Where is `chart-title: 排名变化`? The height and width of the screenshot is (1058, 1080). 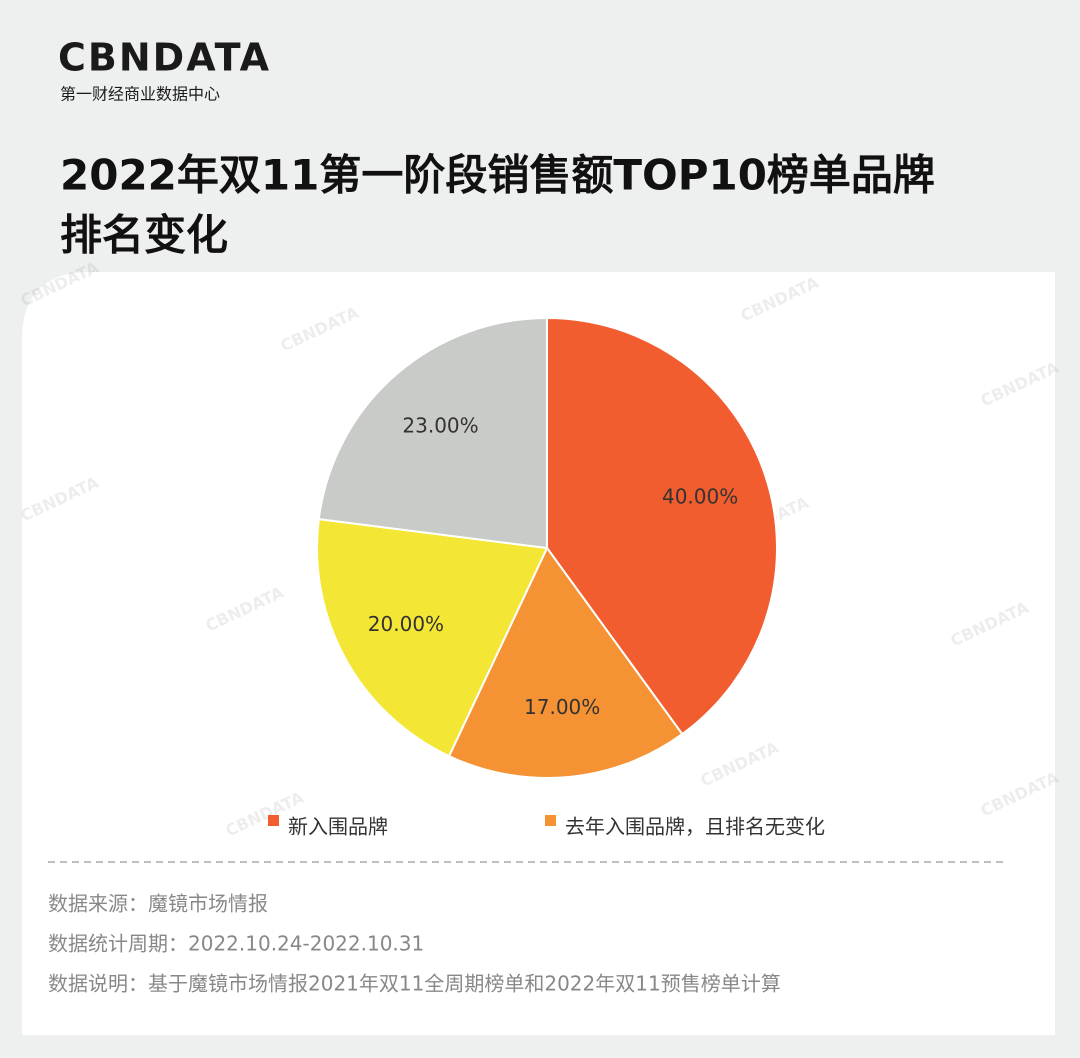 chart-title: 排名变化 is located at coordinates (144, 235).